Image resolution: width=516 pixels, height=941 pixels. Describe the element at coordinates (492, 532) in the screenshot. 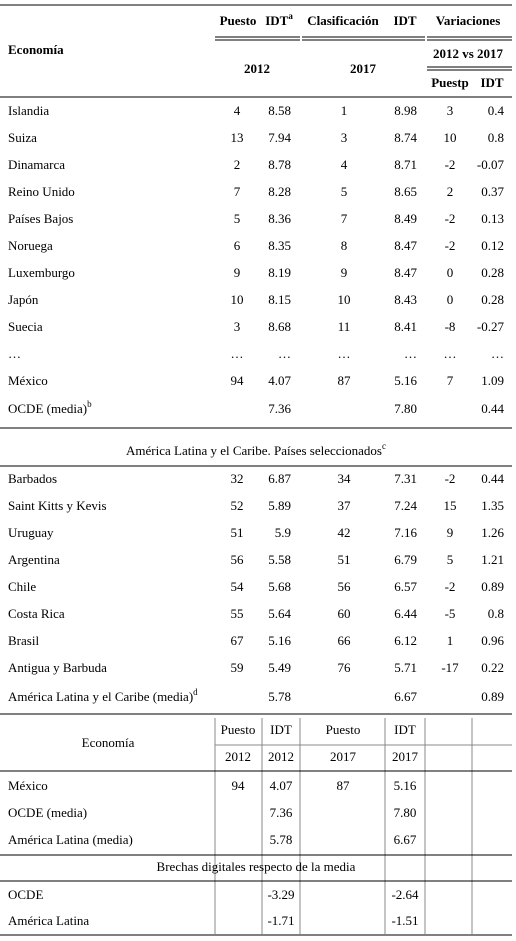

I see `cell-text: 1.26` at that location.